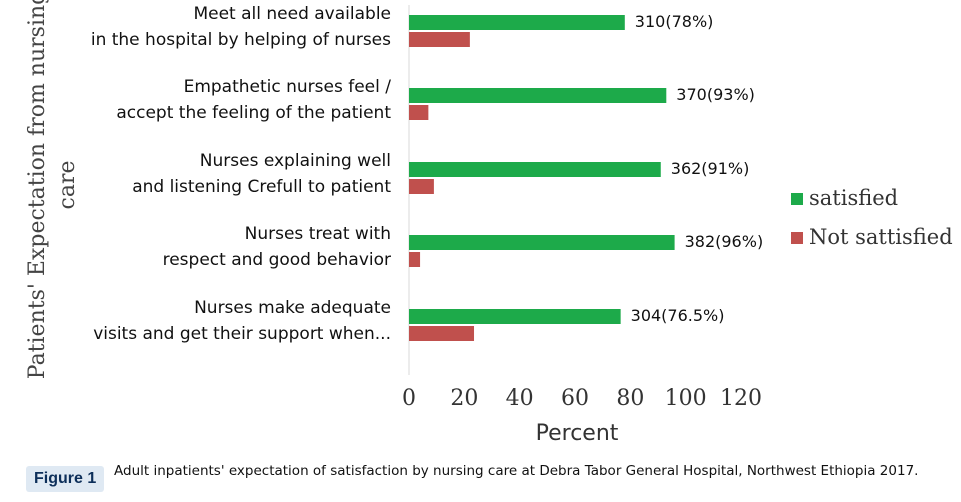 Image resolution: width=961 pixels, height=502 pixels. I want to click on x-tick-label: 40, so click(520, 398).